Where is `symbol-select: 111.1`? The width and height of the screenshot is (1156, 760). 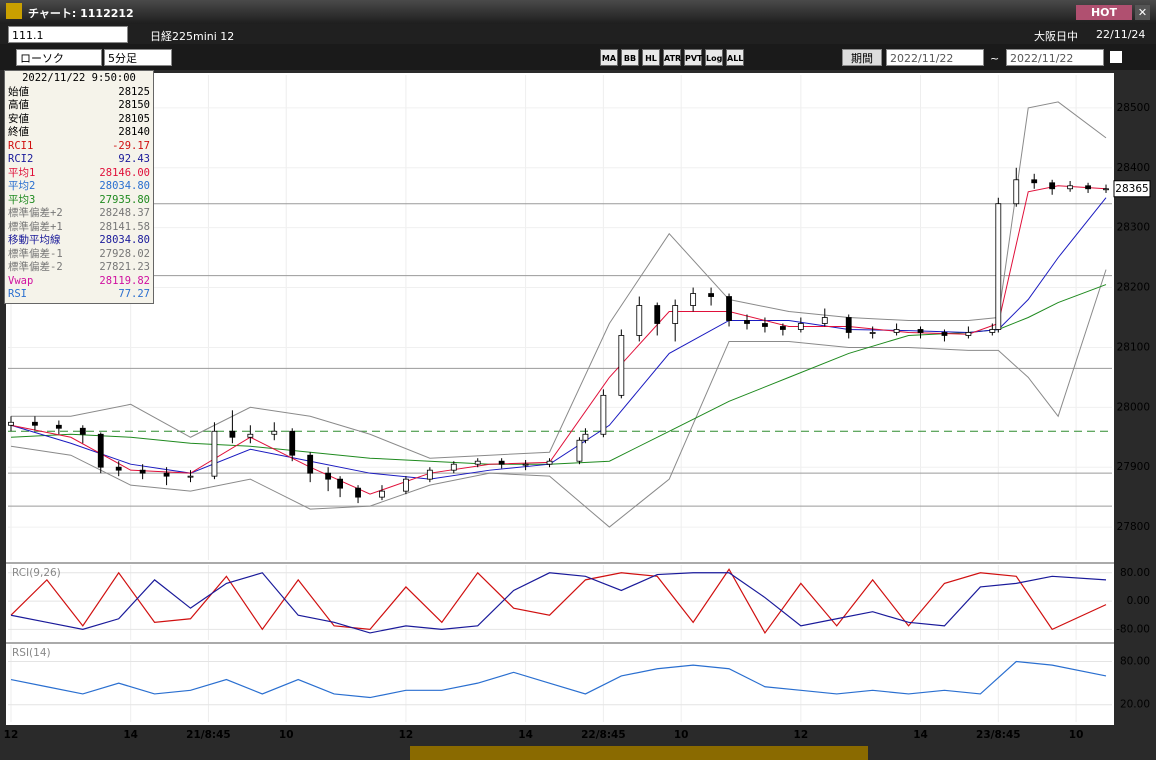
symbol-select: 111.1 is located at coordinates (68, 34).